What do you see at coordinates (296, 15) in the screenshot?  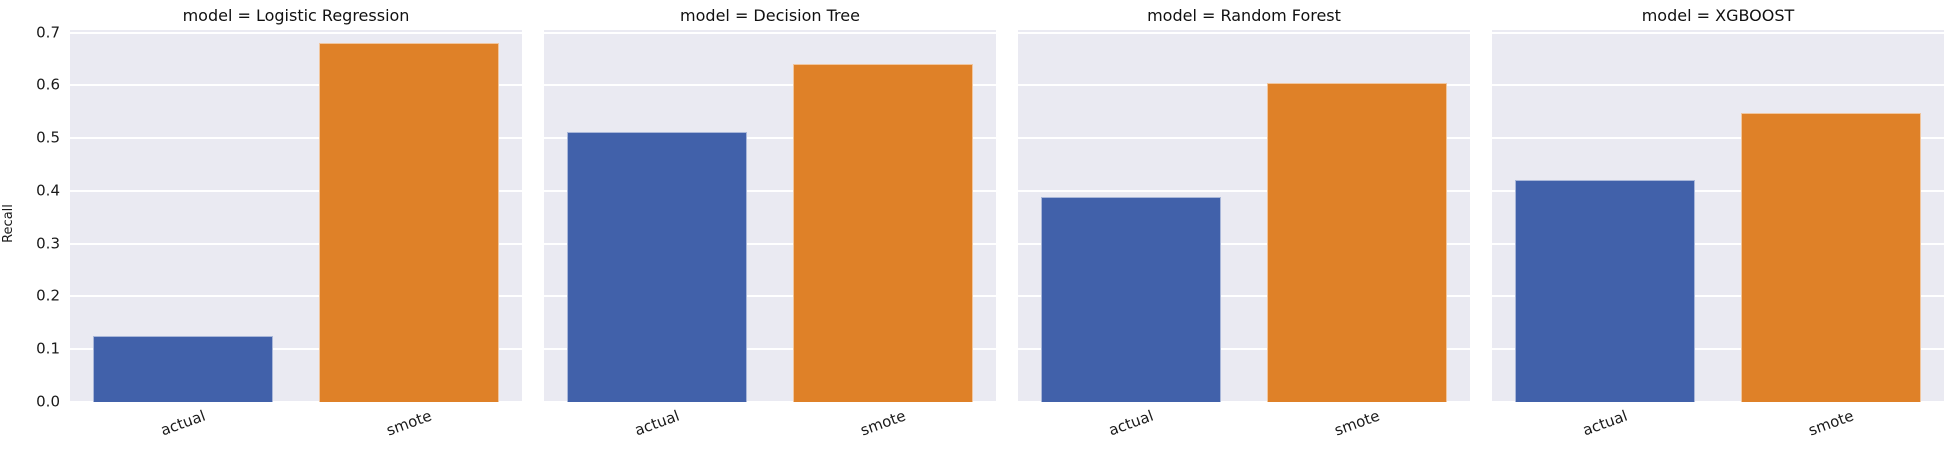 I see `facet-title: model = Logistic Regression` at bounding box center [296, 15].